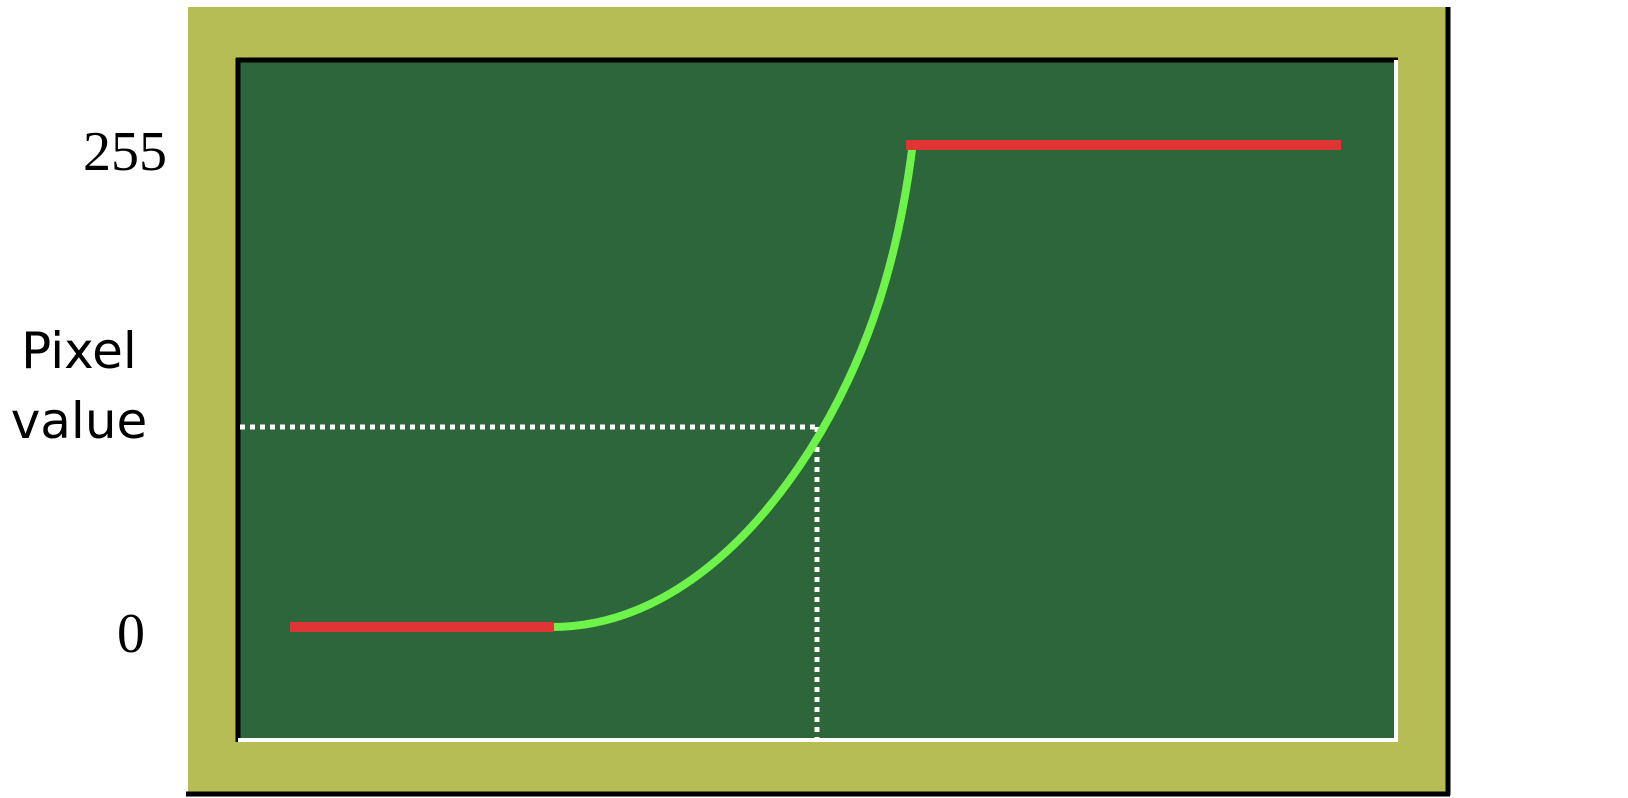 This screenshot has height=798, width=1628. Describe the element at coordinates (79, 351) in the screenshot. I see `y-axis-label-line1: Pixel` at that location.